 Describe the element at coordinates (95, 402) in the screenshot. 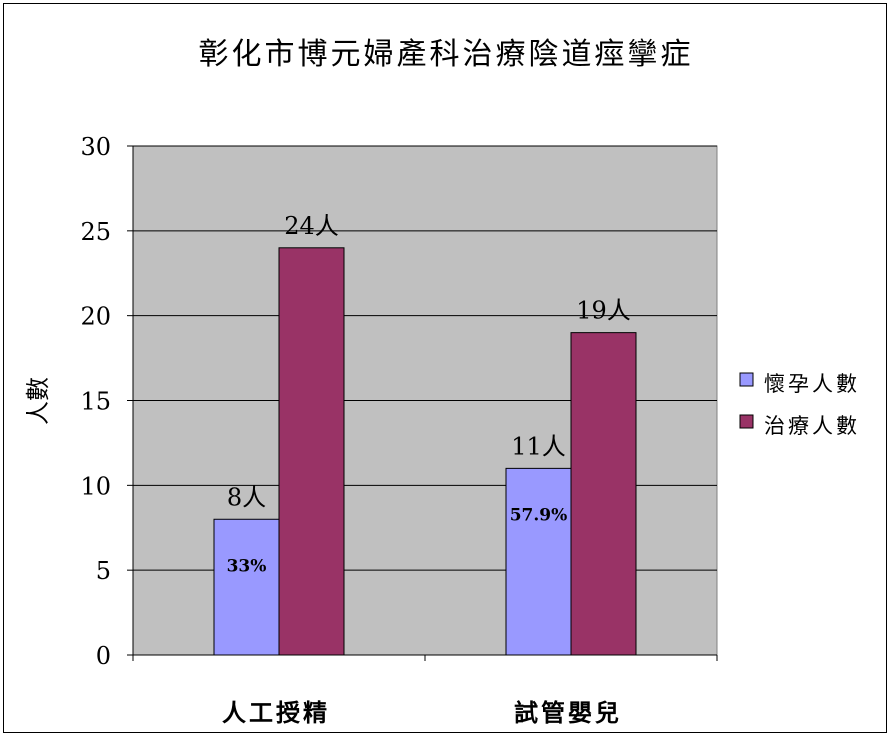

I see `y-tick-label: 15` at that location.